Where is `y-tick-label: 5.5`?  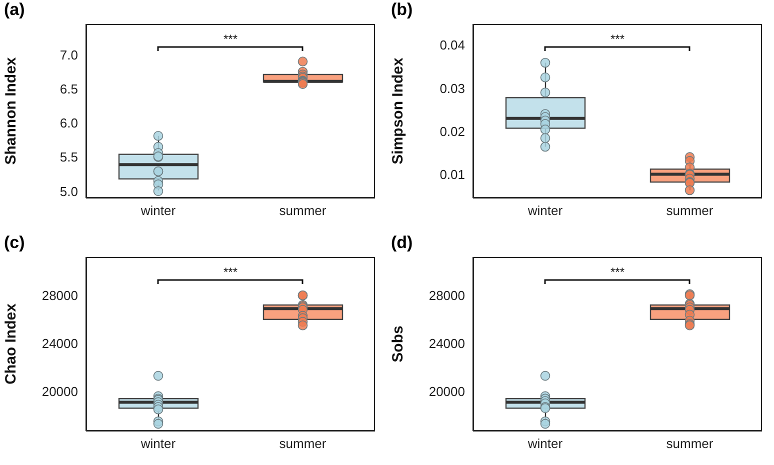 y-tick-label: 5.5 is located at coordinates (69, 157).